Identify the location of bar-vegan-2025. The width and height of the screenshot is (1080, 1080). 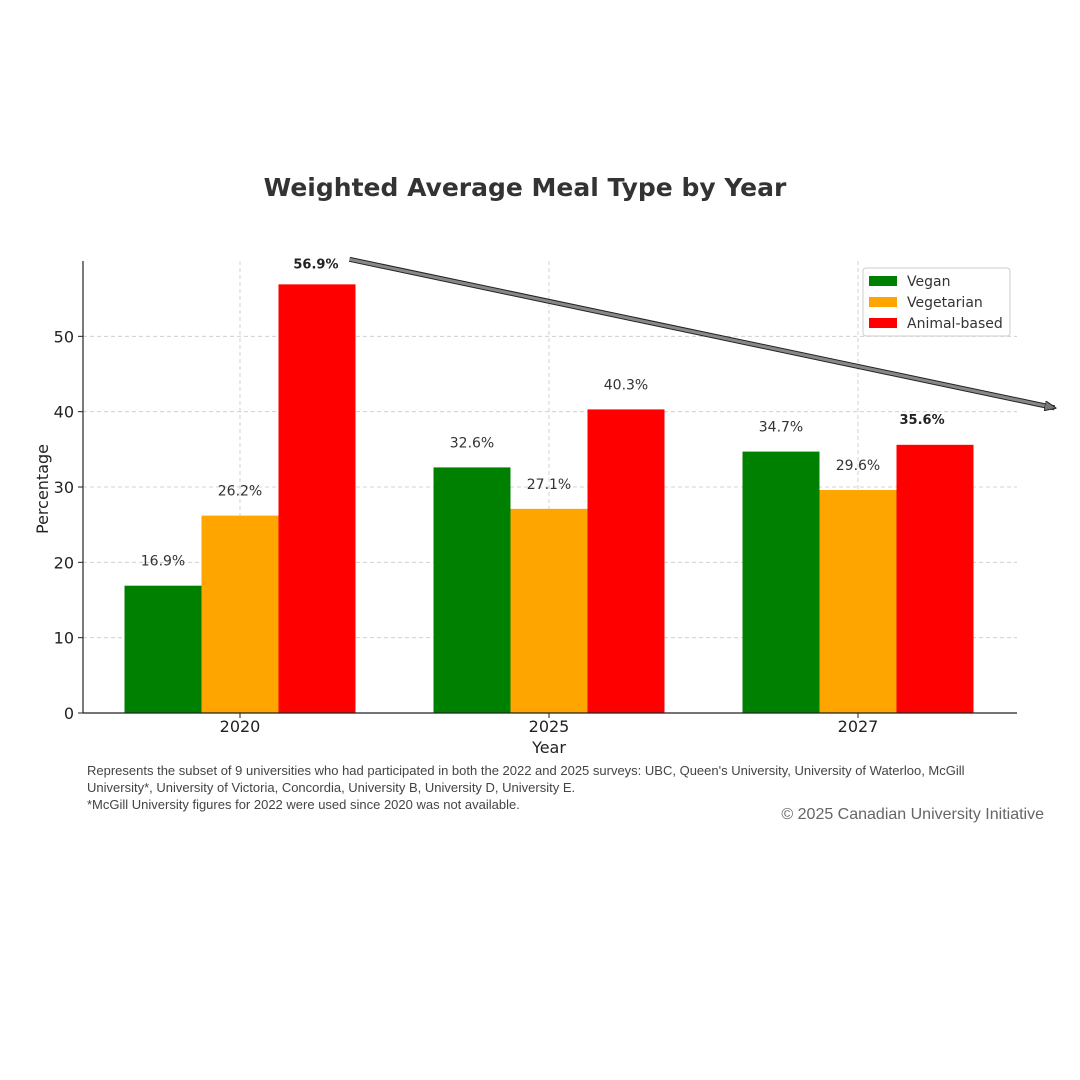
(472, 590).